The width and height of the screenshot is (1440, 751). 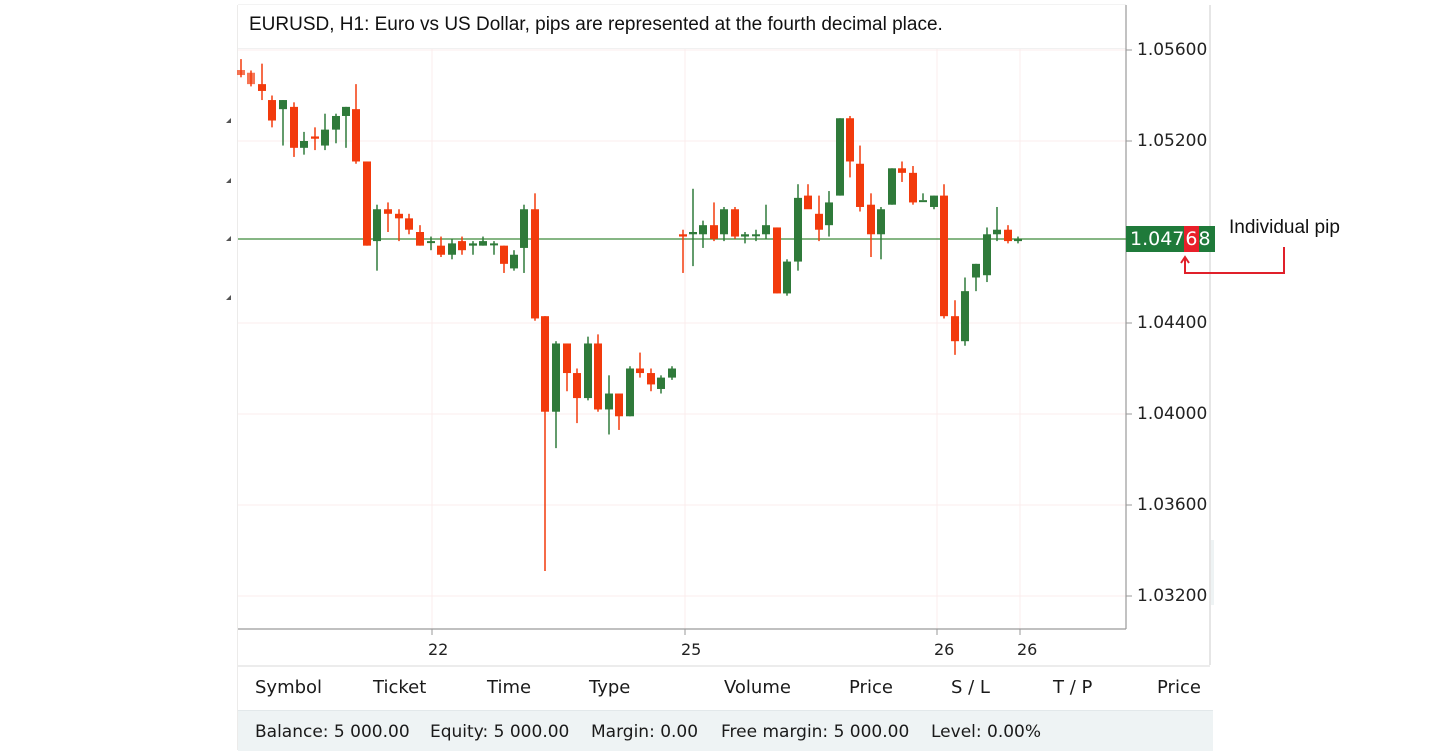 What do you see at coordinates (691, 649) in the screenshot?
I see `x-tick-label: 25` at bounding box center [691, 649].